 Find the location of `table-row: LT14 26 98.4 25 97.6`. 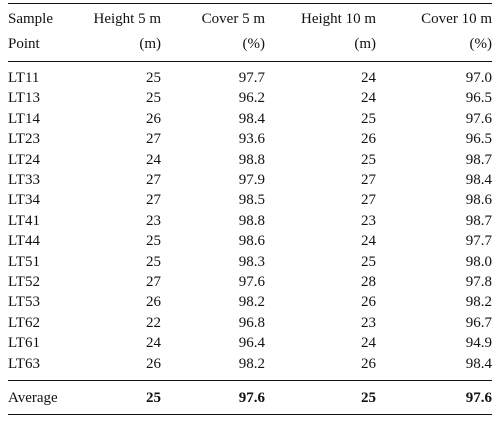

table-row: LT14 26 98.4 25 97.6 is located at coordinates (250, 119).